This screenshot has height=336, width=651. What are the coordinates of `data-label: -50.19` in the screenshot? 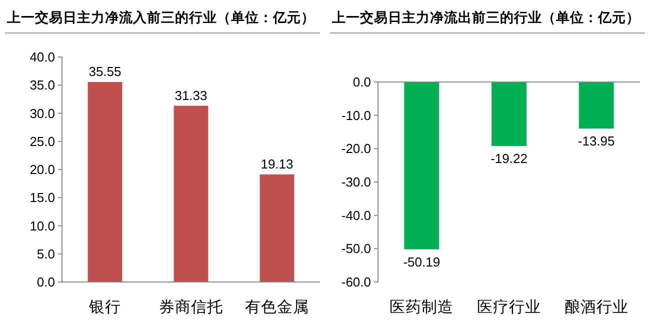 It's located at (421, 262).